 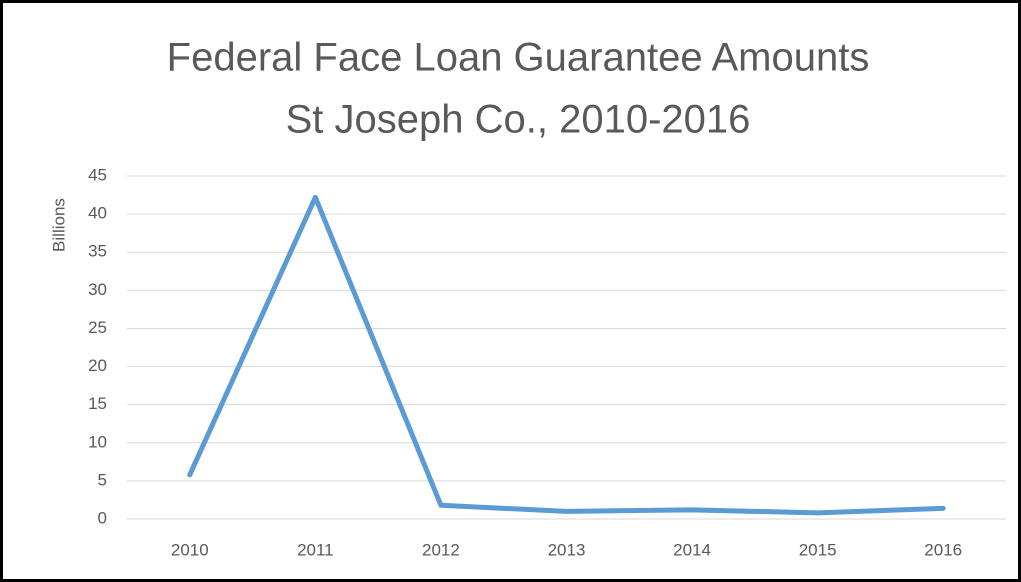 I want to click on y-tick-label: 35, so click(x=97, y=251).